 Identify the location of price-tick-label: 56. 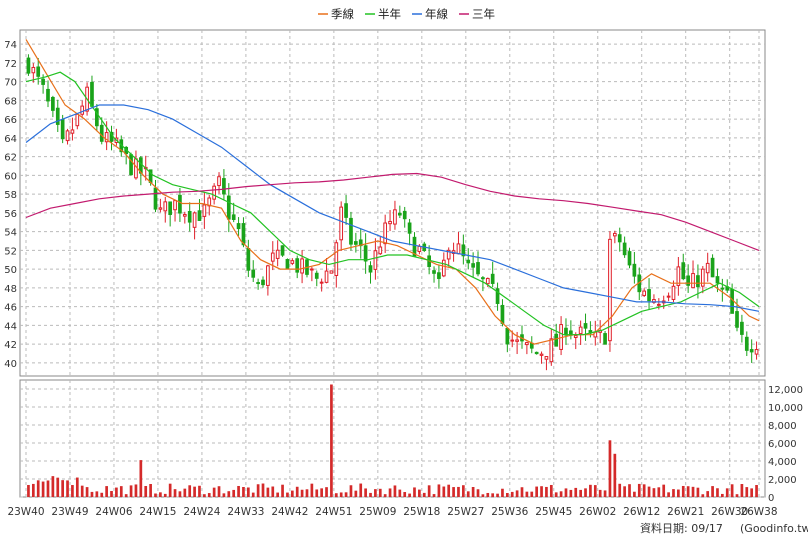
(10, 214).